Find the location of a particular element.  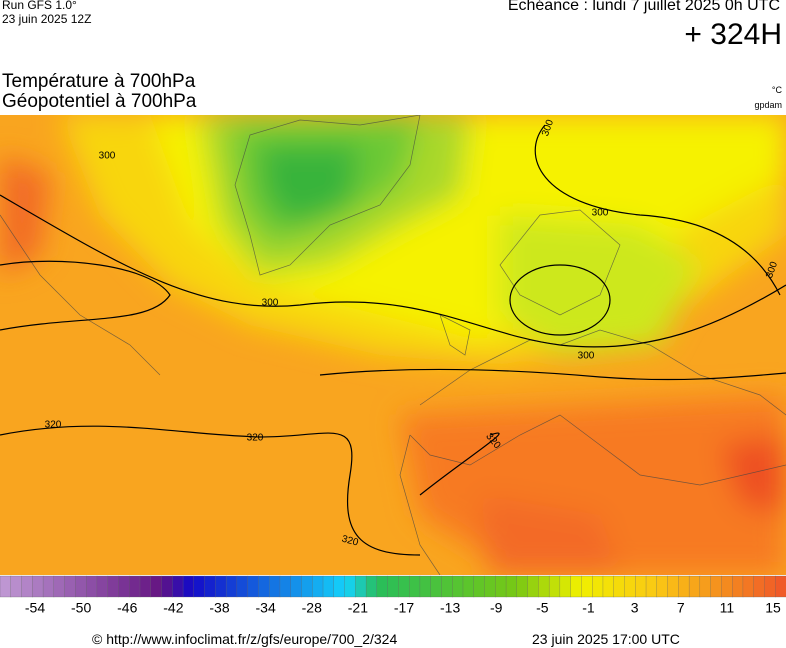

colorbar-label: -46 is located at coordinates (127, 608).